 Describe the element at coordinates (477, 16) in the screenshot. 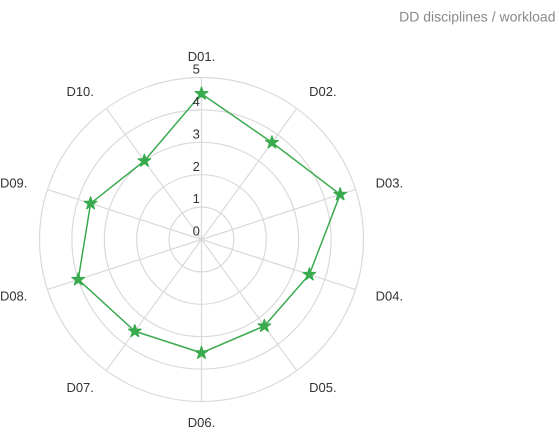

I see `text: DD disciplines / workload` at that location.